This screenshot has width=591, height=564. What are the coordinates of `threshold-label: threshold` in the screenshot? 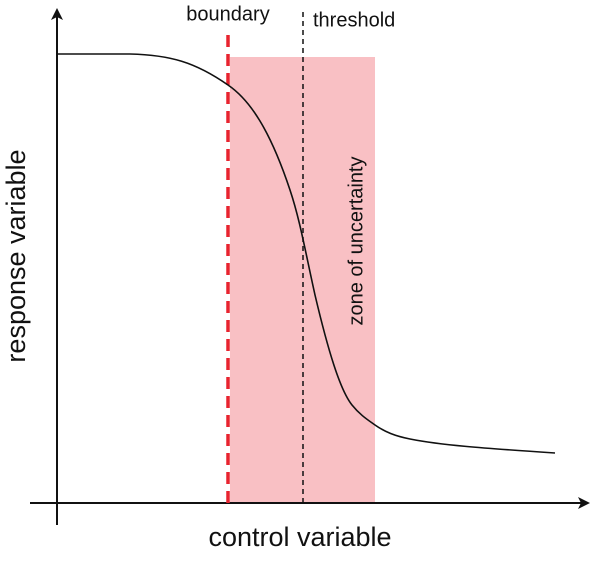 It's located at (354, 20).